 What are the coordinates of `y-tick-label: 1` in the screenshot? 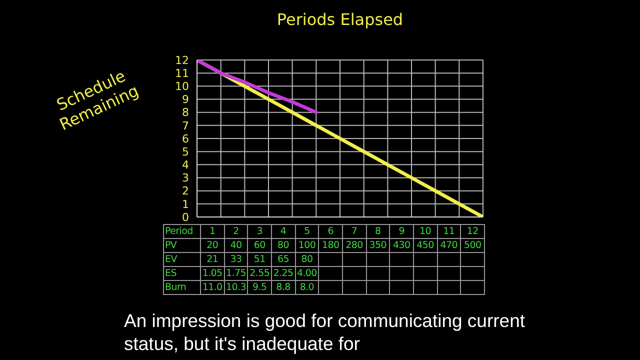 It's located at (185, 204).